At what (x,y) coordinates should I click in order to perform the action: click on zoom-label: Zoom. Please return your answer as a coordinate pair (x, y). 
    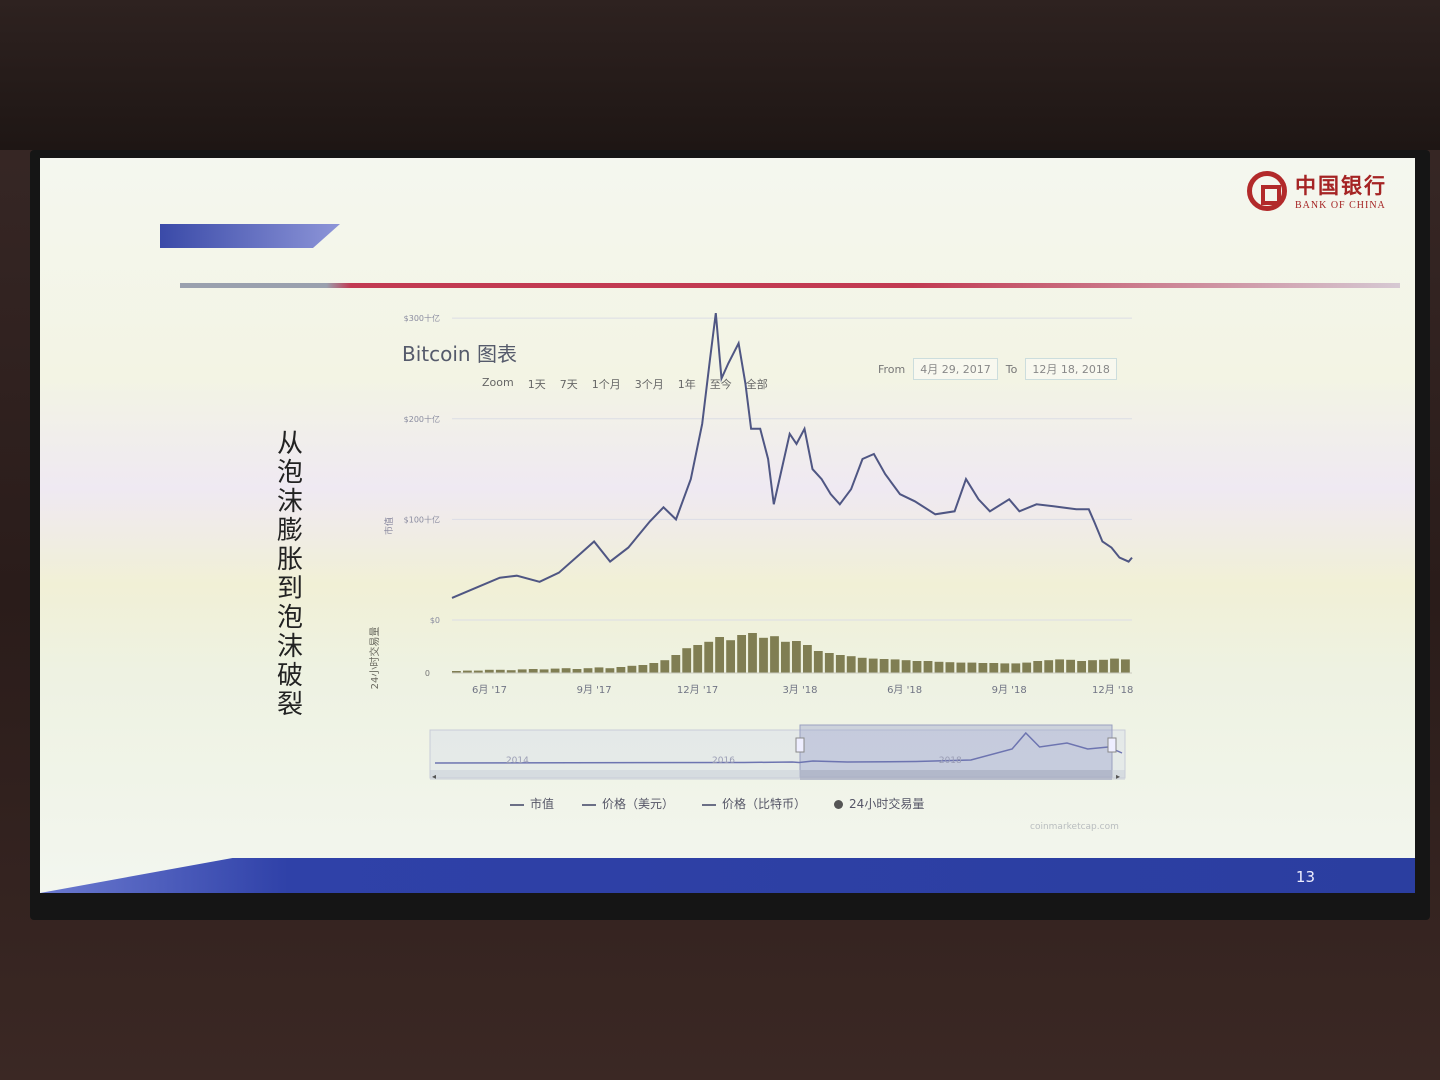
    Looking at the image, I should click on (498, 382).